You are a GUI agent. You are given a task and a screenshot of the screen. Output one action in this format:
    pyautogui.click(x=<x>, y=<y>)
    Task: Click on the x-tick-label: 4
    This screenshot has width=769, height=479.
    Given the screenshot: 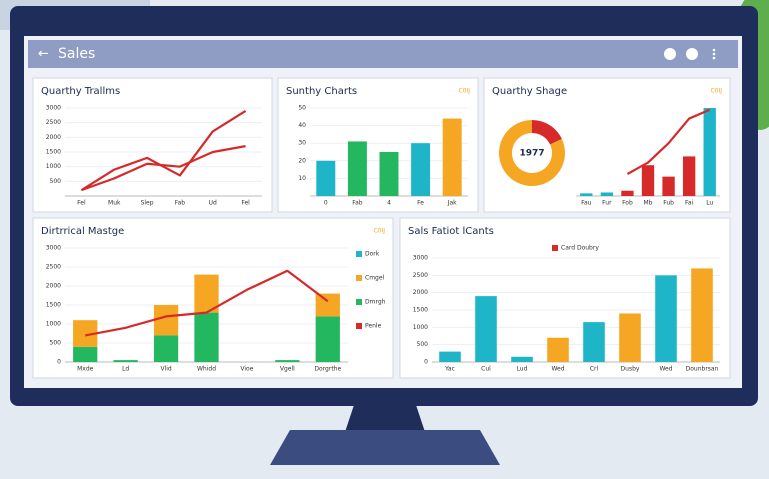 What is the action you would take?
    pyautogui.click(x=389, y=203)
    